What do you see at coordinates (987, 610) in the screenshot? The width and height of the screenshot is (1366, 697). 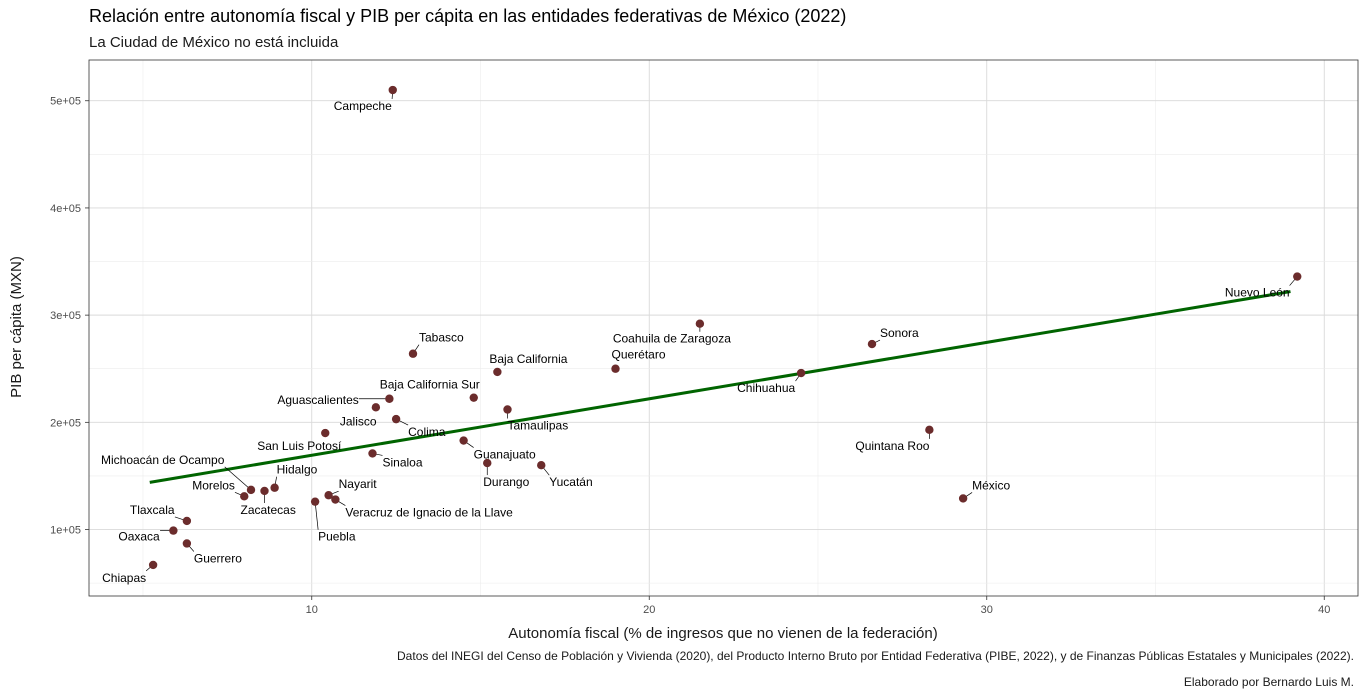 I see `x-tick-label: 30` at bounding box center [987, 610].